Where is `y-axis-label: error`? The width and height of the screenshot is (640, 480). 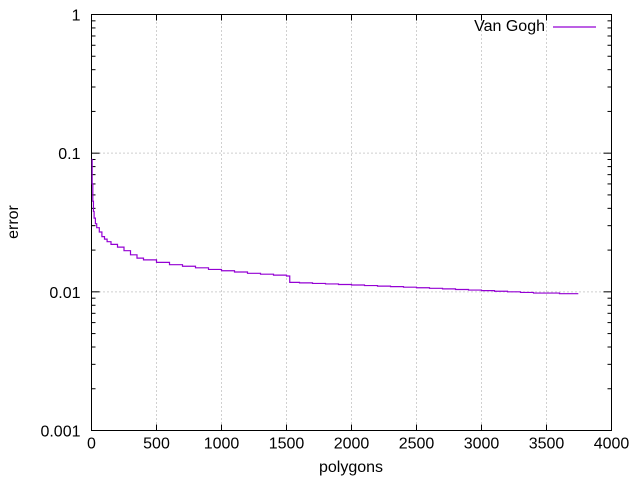
y-axis-label: error is located at coordinates (13, 221).